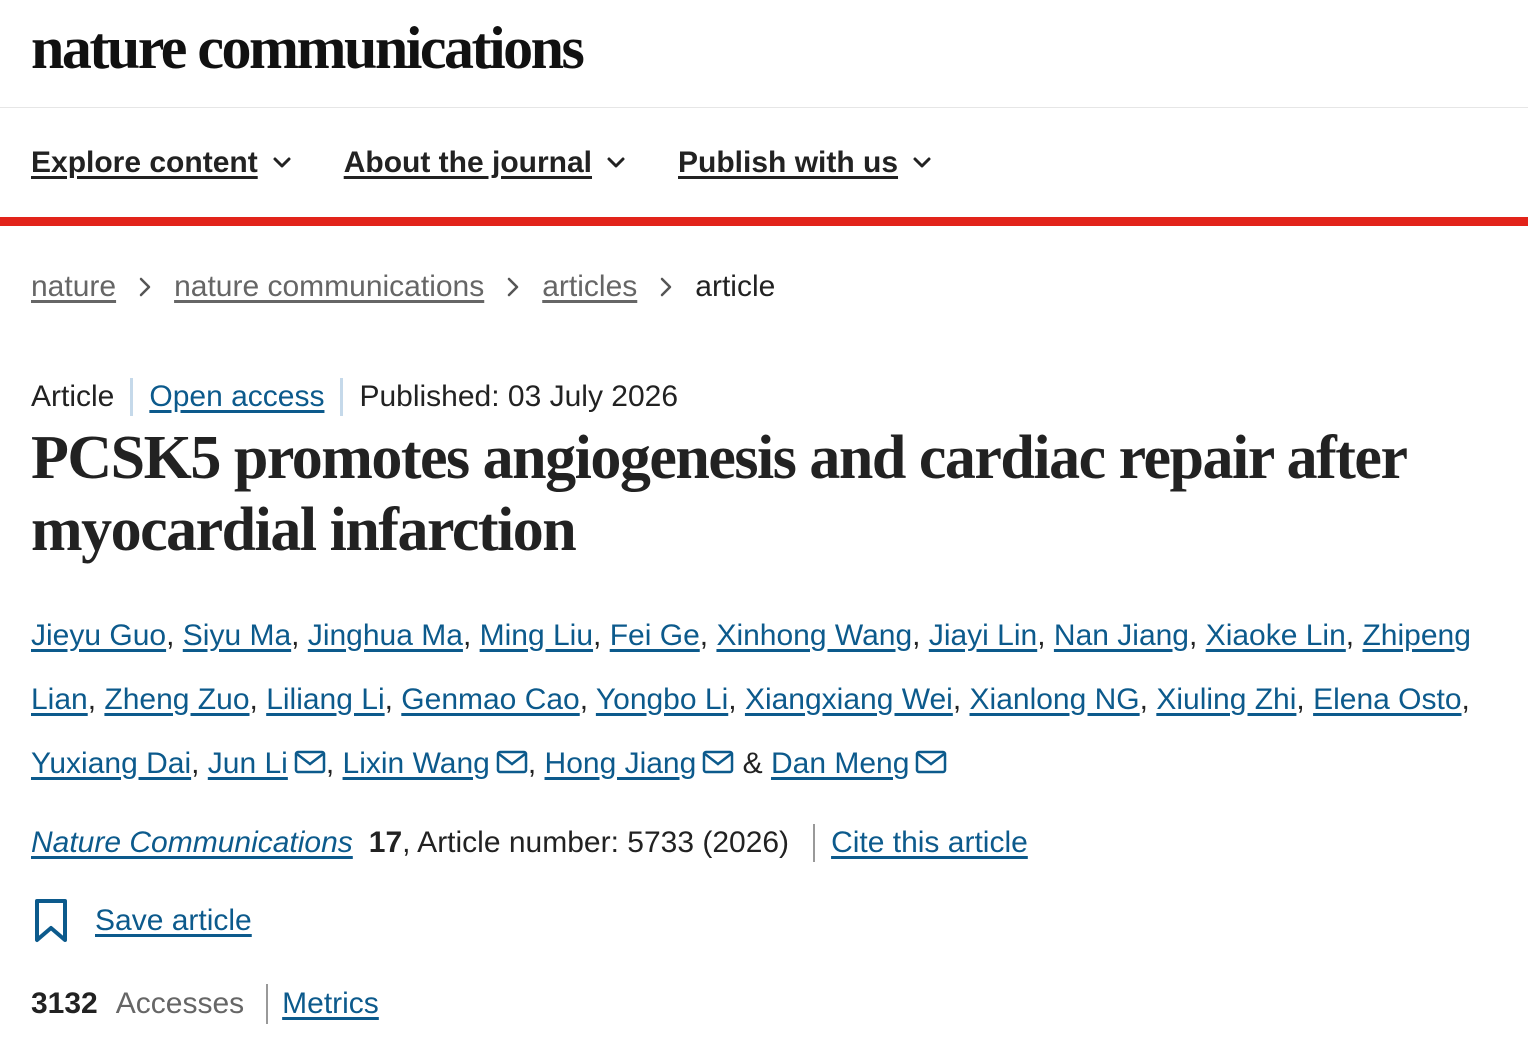  I want to click on author-link: Jun Li, so click(247, 763).